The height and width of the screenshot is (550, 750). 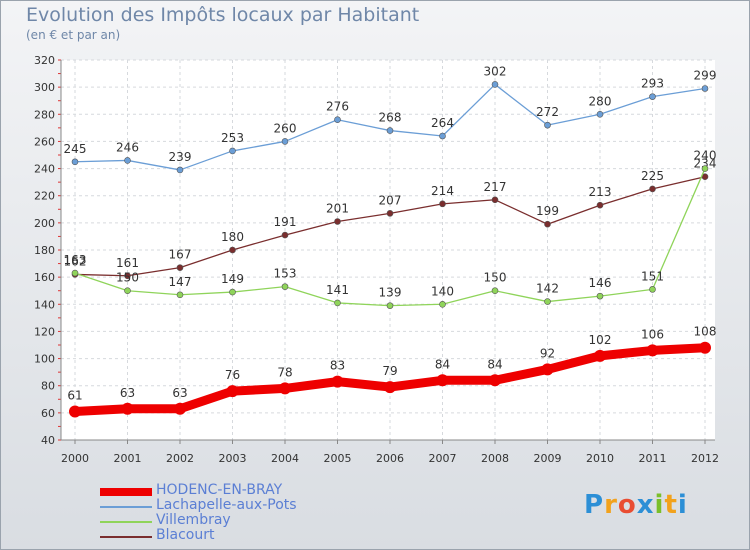 What do you see at coordinates (337, 290) in the screenshot?
I see `data-label: 141` at bounding box center [337, 290].